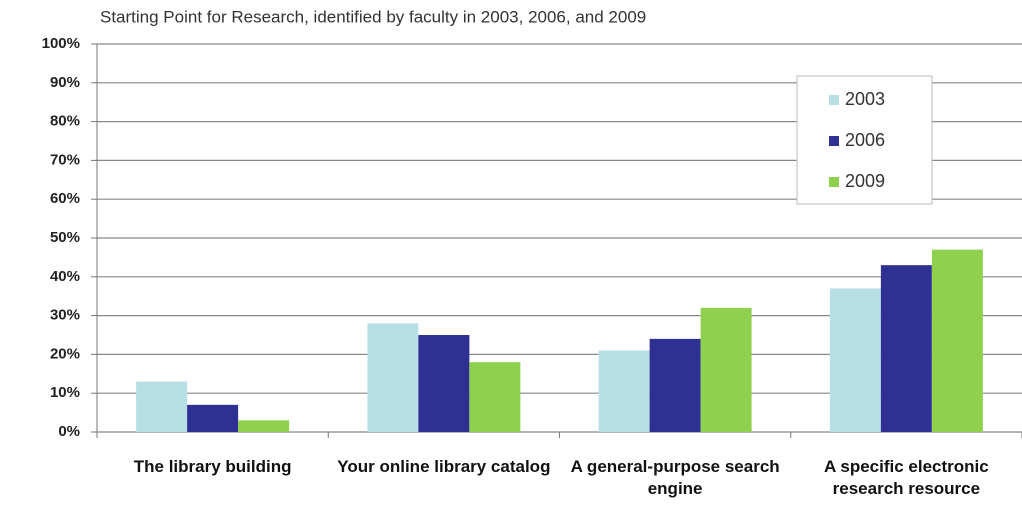  Describe the element at coordinates (65, 392) in the screenshot. I see `y-tick-label: 10%` at that location.